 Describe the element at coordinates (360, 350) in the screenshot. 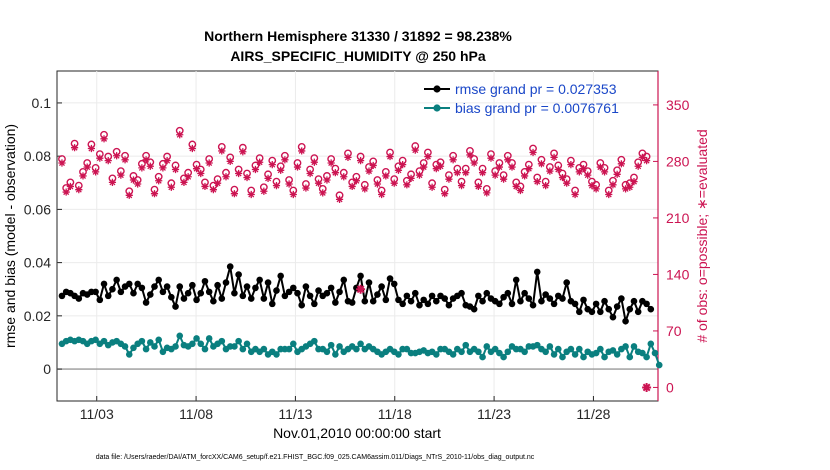

I see `bias-series` at that location.